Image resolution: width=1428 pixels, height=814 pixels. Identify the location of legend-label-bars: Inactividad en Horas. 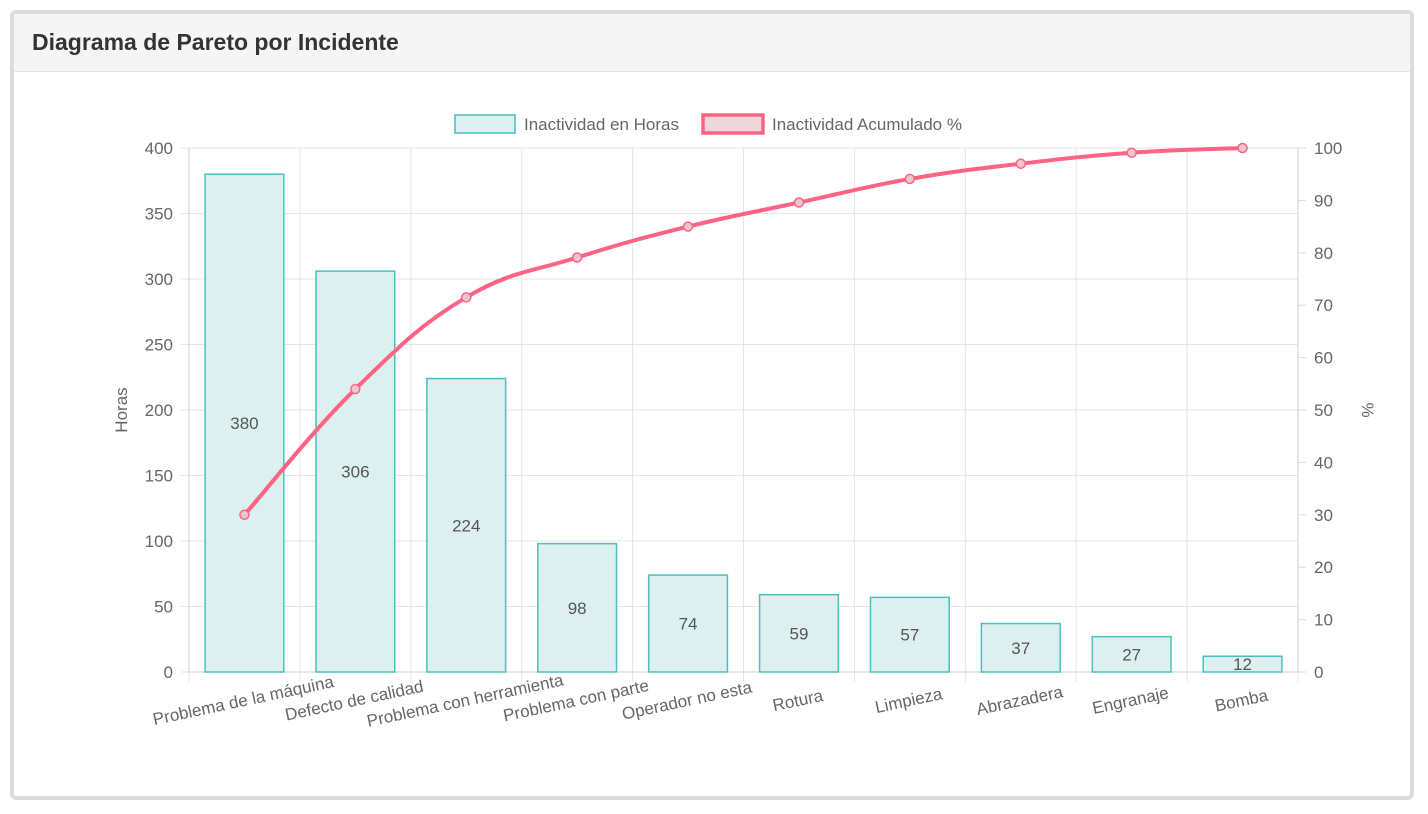
(601, 124).